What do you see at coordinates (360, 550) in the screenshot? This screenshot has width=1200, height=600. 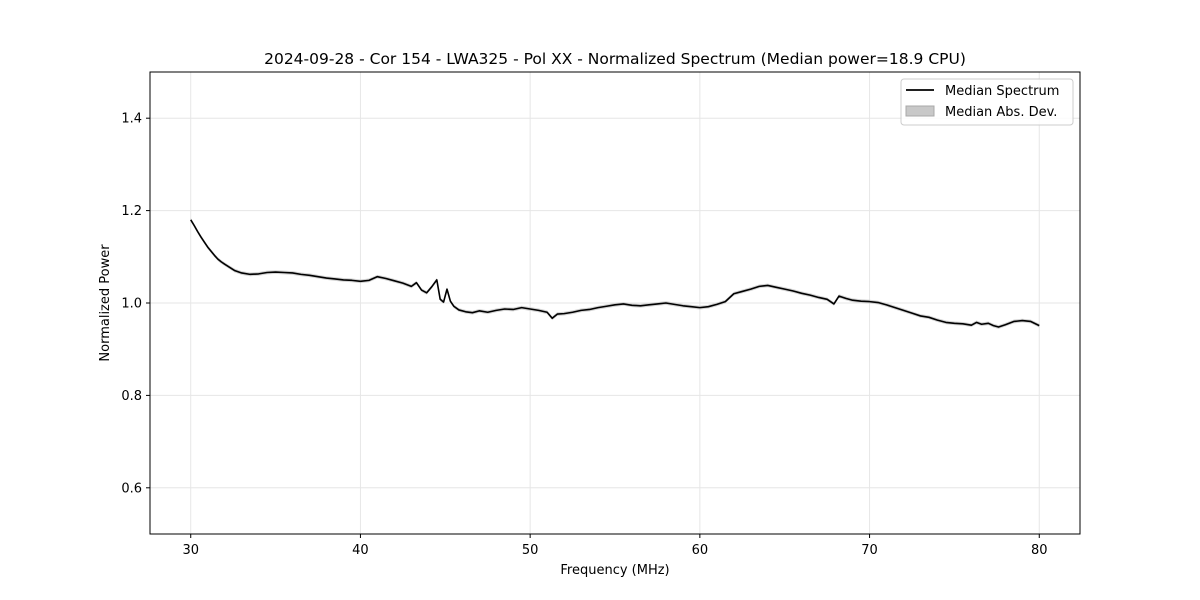 I see `x-tick-label: 40` at bounding box center [360, 550].